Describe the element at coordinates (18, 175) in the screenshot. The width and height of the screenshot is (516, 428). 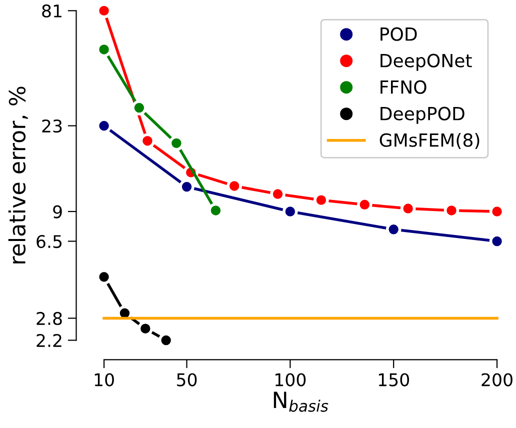
I see `y-axis-title: relative error, %` at that location.